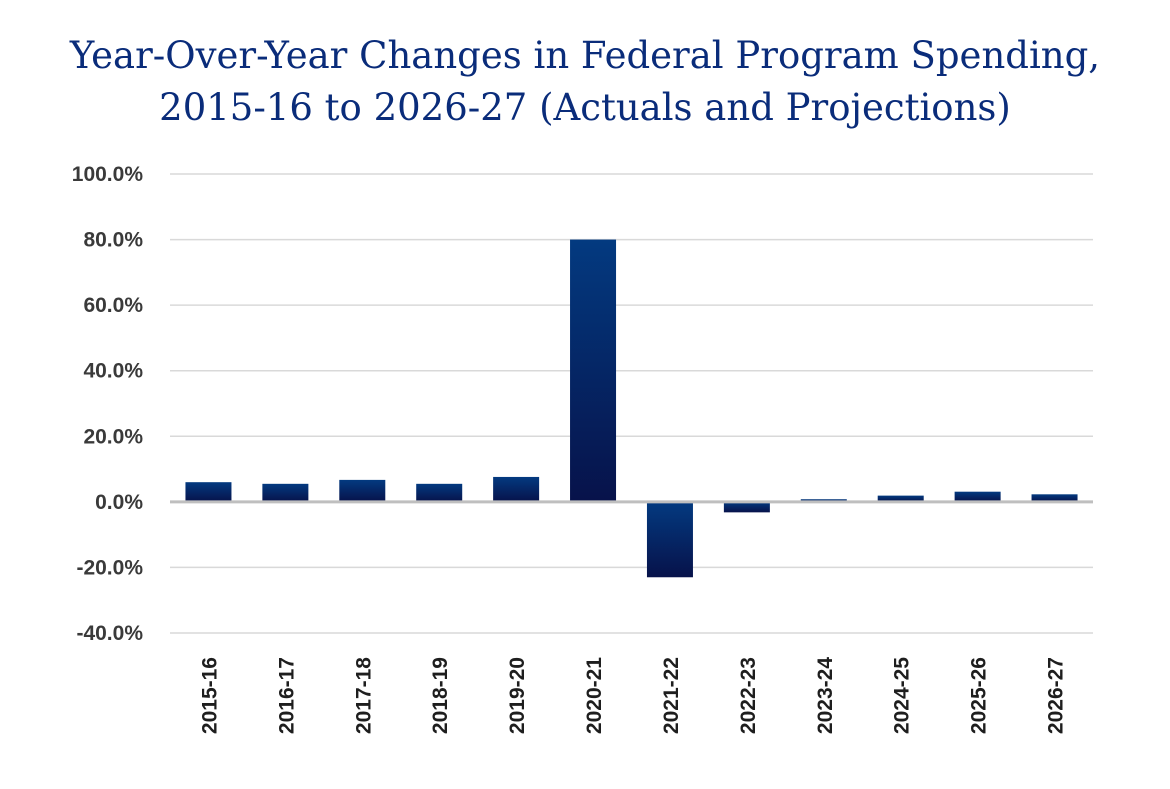 The width and height of the screenshot is (1170, 789). I want to click on x-category-label: 2015-16, so click(209, 695).